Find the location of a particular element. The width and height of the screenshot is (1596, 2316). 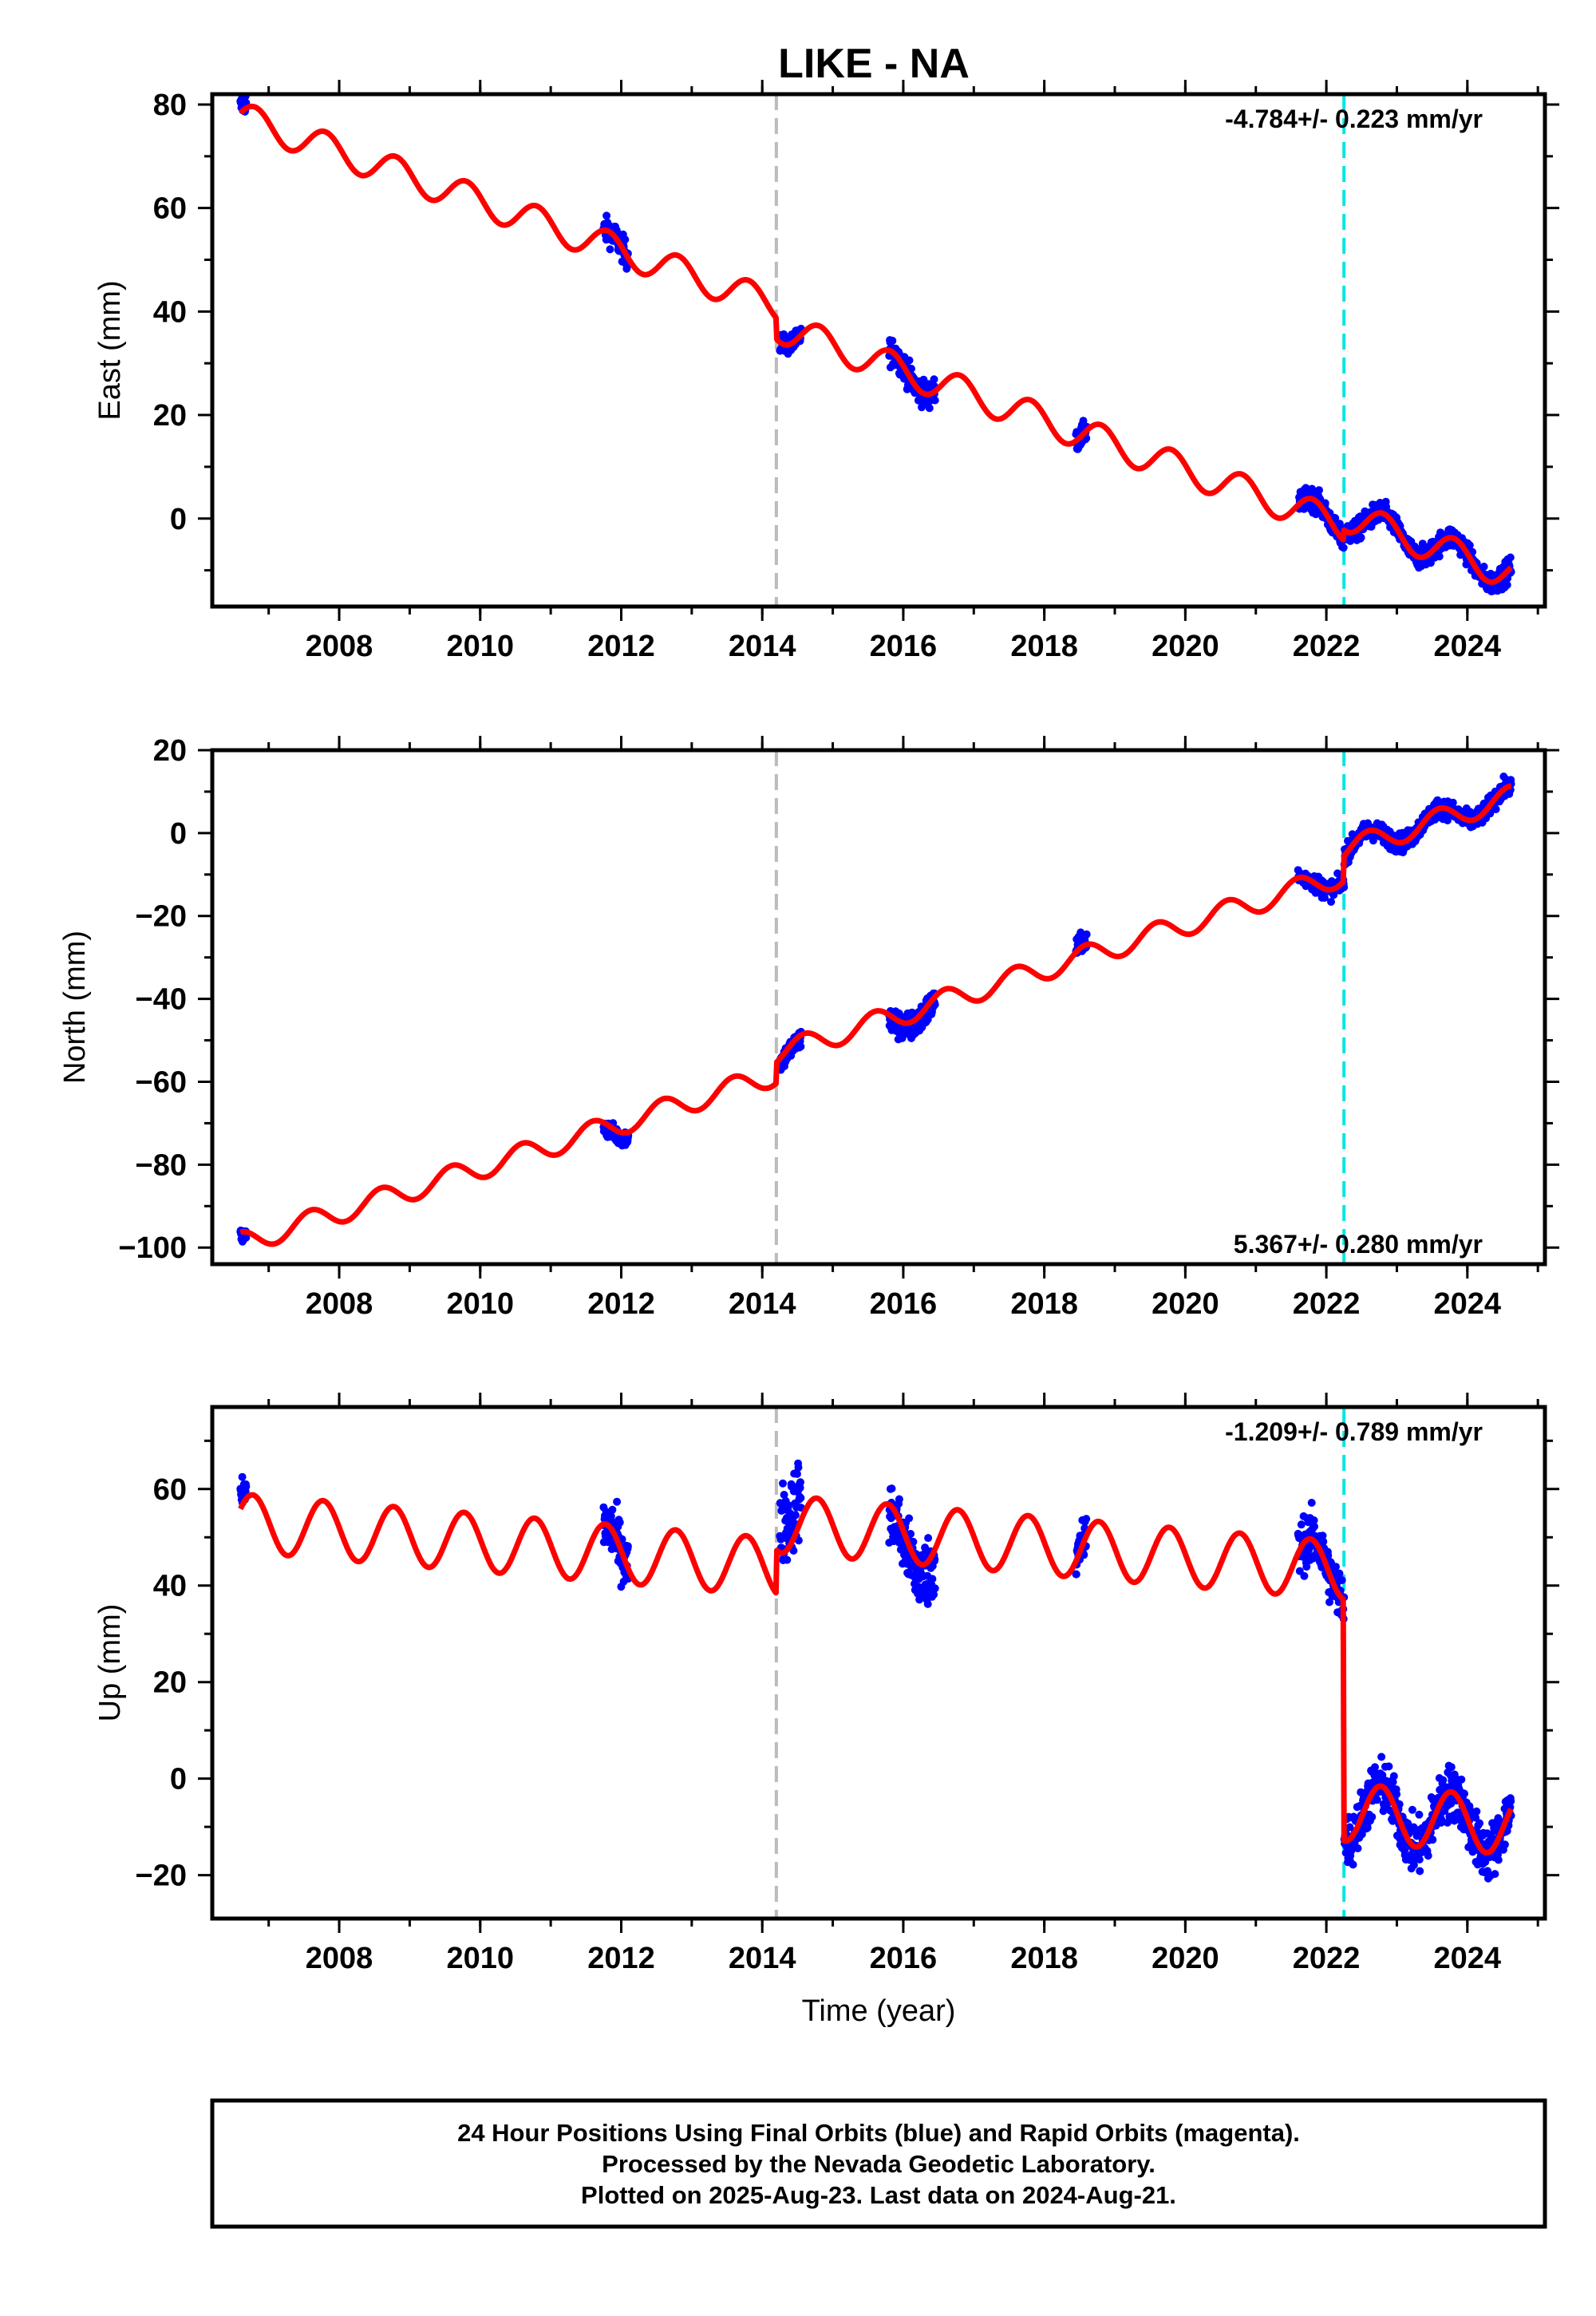

y-tick-label: −80 is located at coordinates (161, 1165).